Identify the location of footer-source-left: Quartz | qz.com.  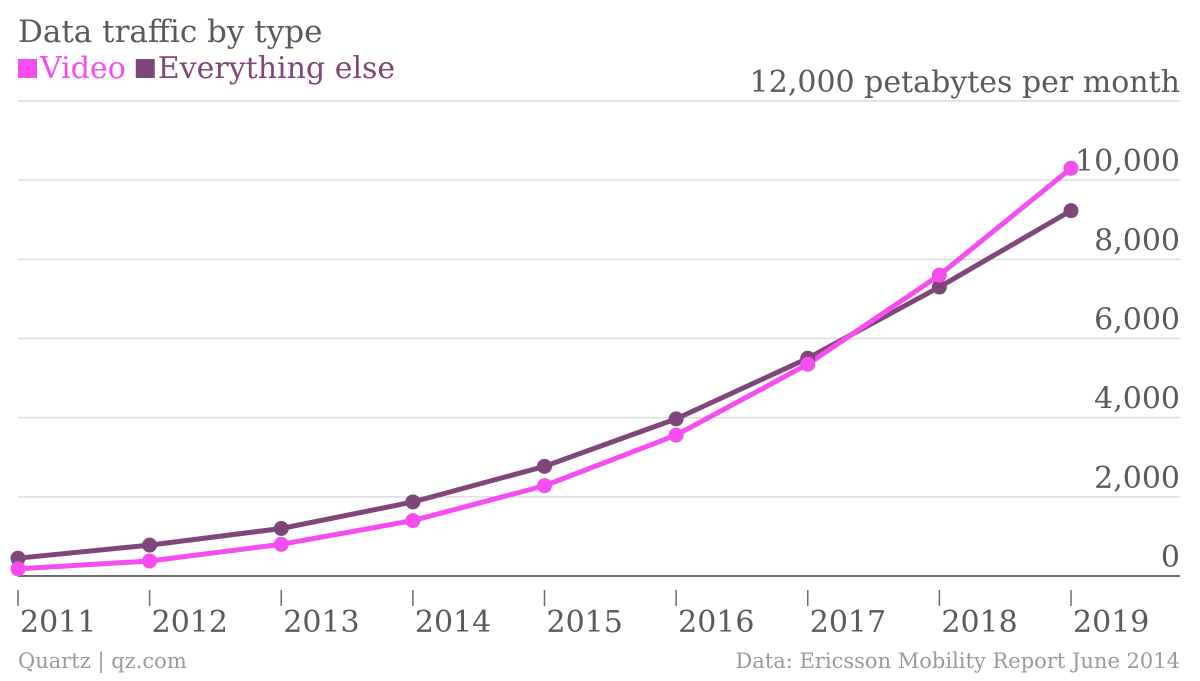
(102, 661).